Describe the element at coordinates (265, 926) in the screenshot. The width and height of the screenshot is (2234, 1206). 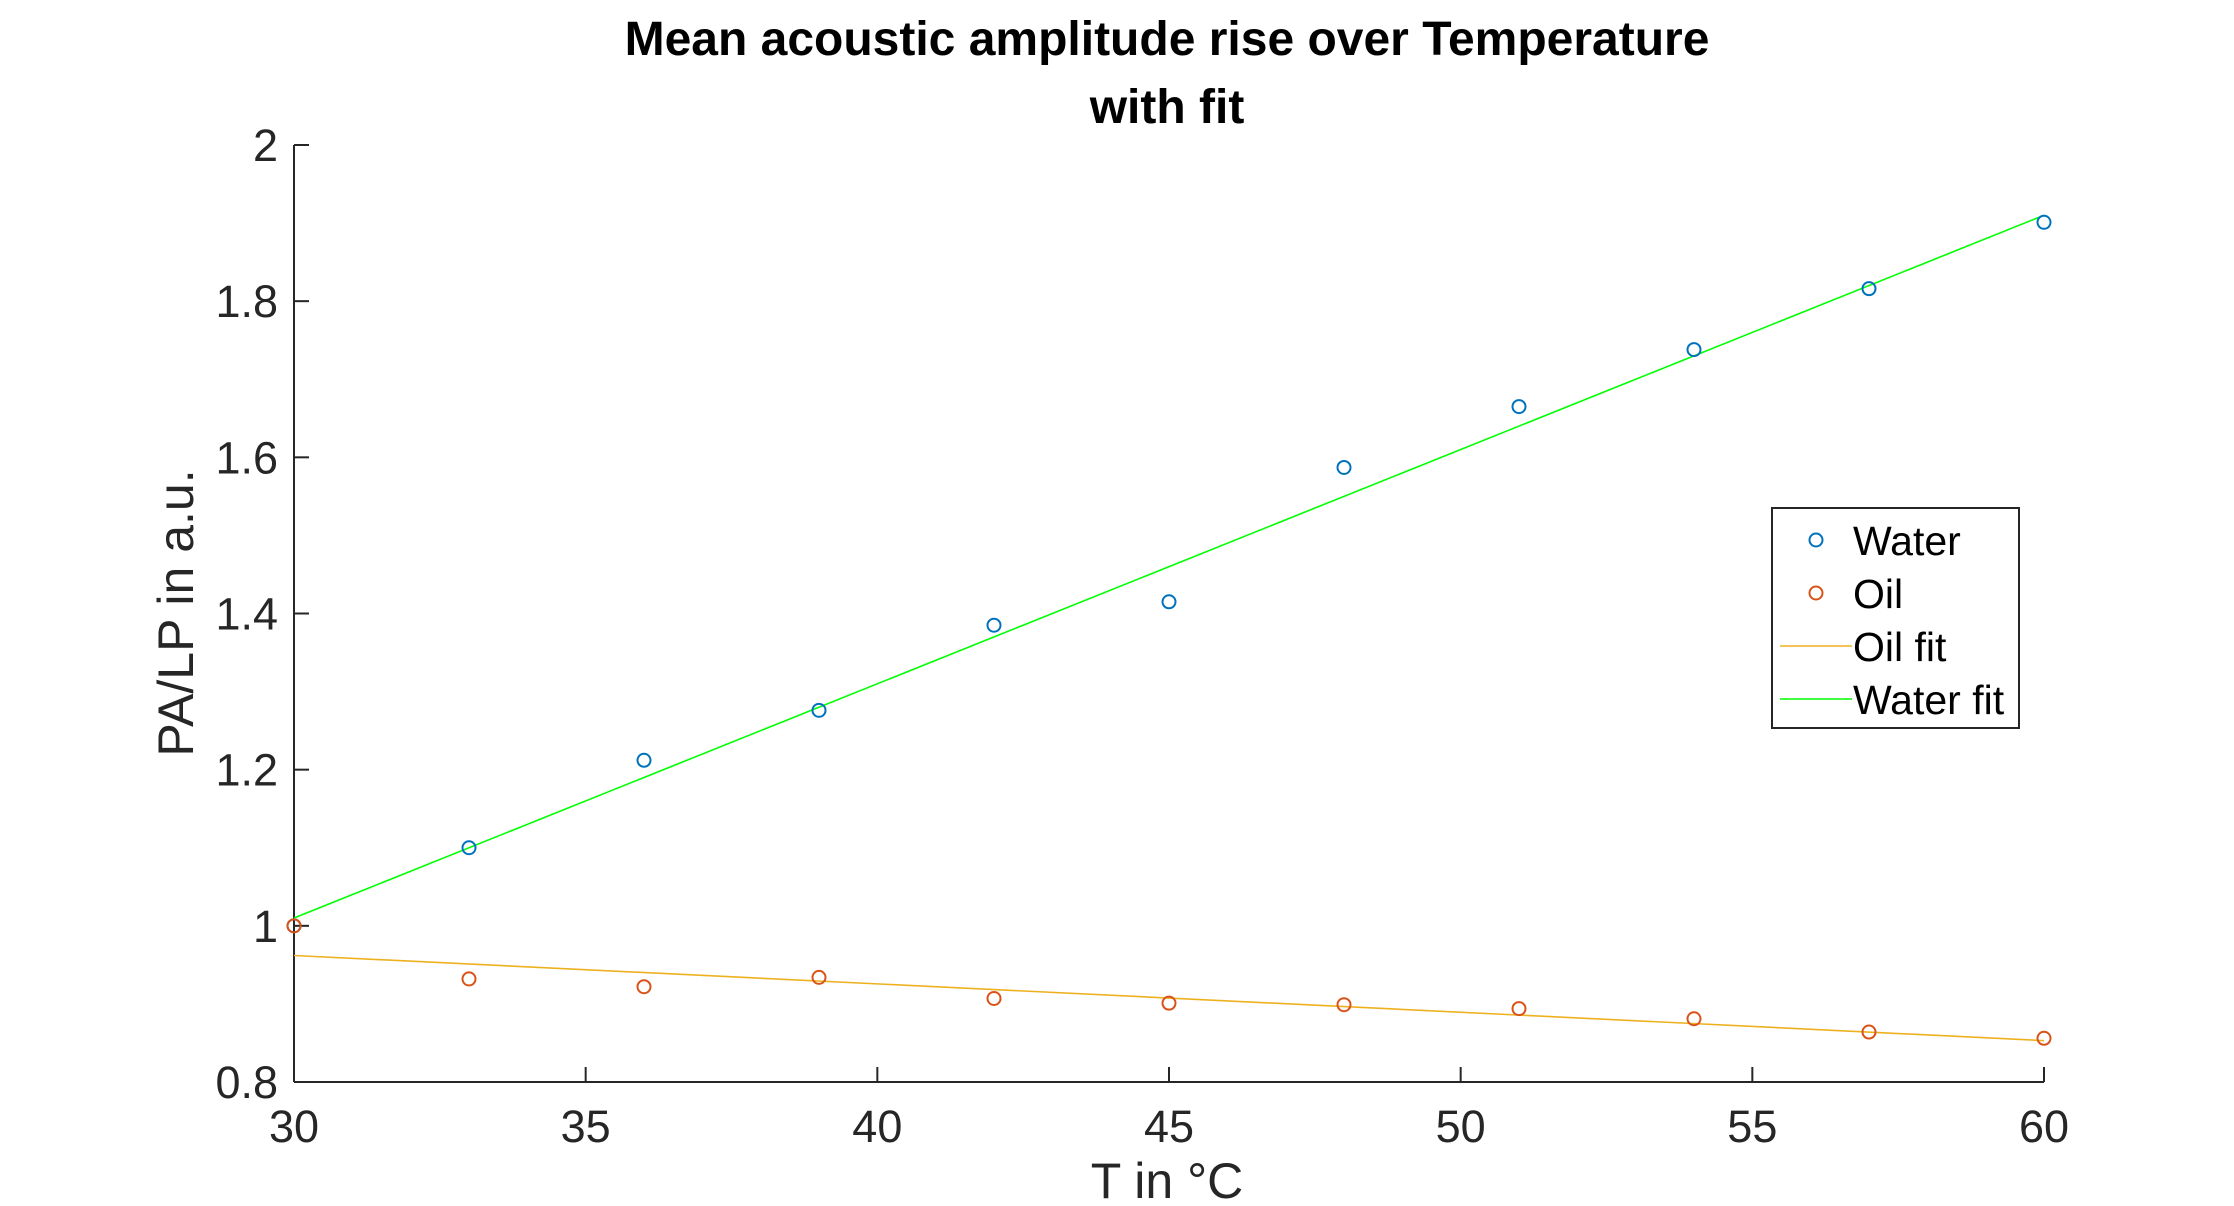
I see `y-tick-label: 1` at that location.